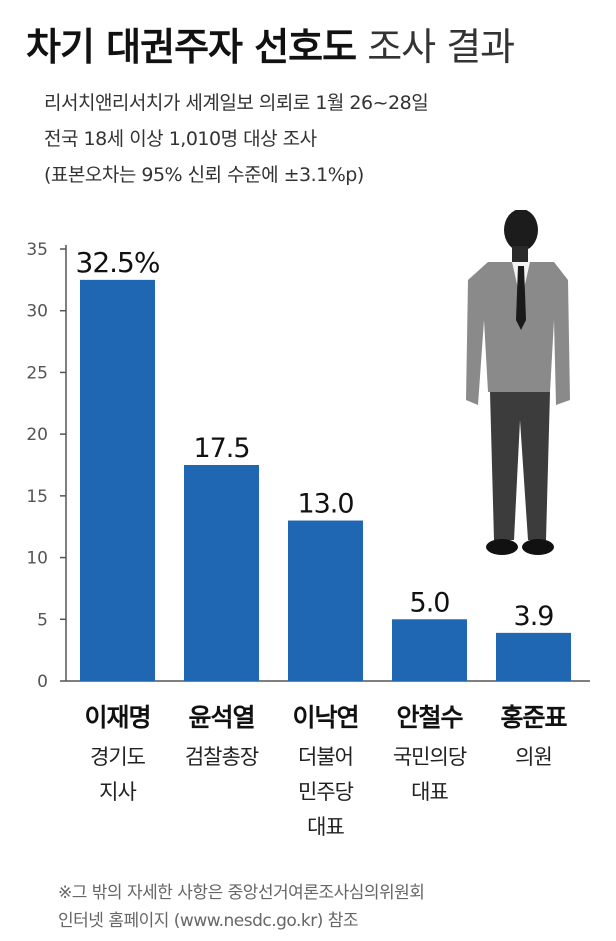 The image size is (616, 941). I want to click on category-label: 윤석열, so click(221, 717).